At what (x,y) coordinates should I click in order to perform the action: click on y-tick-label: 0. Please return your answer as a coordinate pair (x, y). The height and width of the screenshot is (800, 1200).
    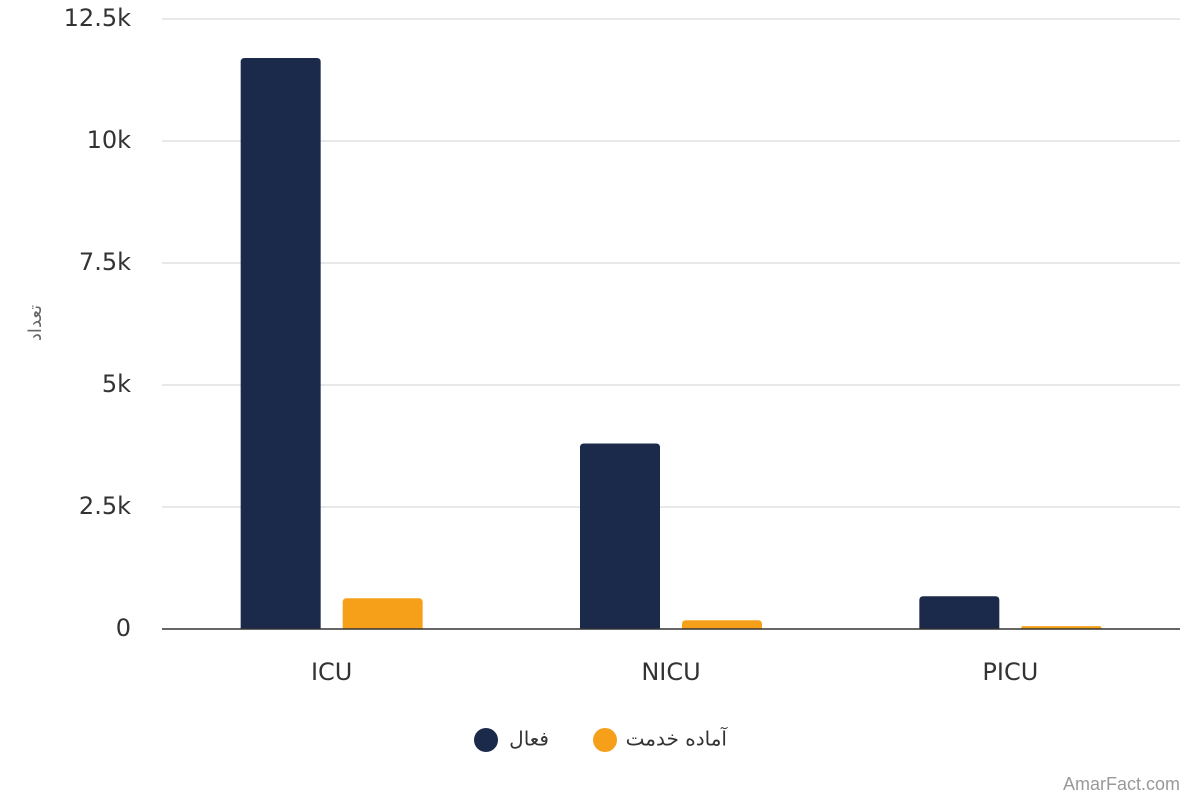
    Looking at the image, I should click on (123, 628).